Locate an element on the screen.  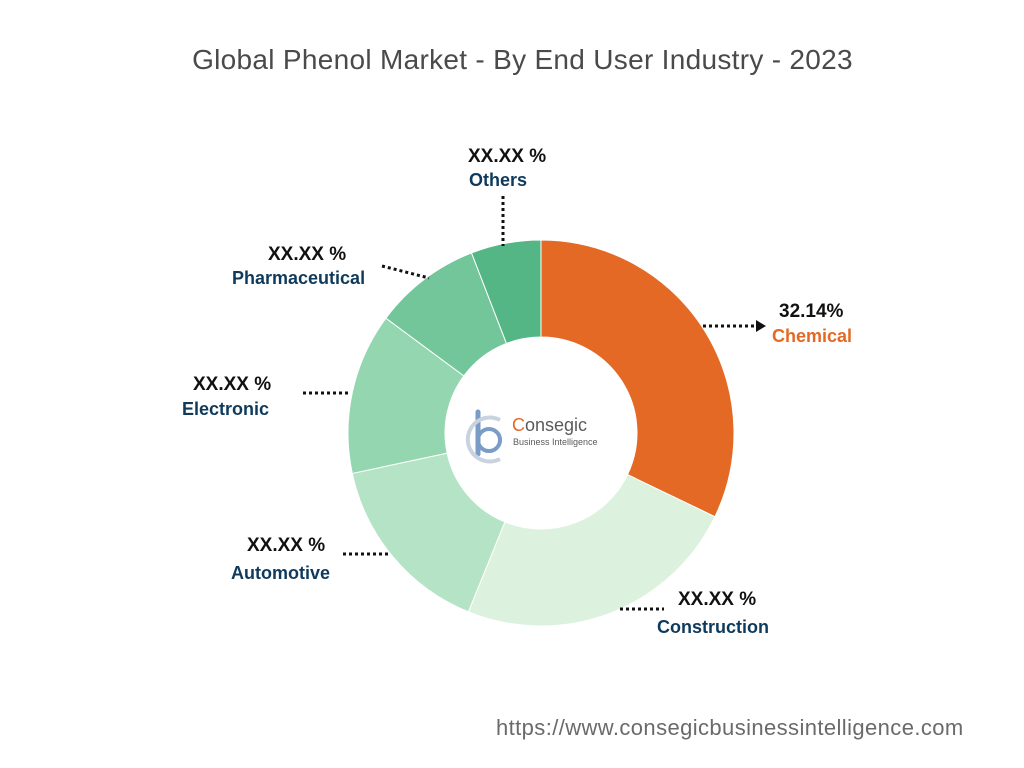
slice-others is located at coordinates (506, 292).